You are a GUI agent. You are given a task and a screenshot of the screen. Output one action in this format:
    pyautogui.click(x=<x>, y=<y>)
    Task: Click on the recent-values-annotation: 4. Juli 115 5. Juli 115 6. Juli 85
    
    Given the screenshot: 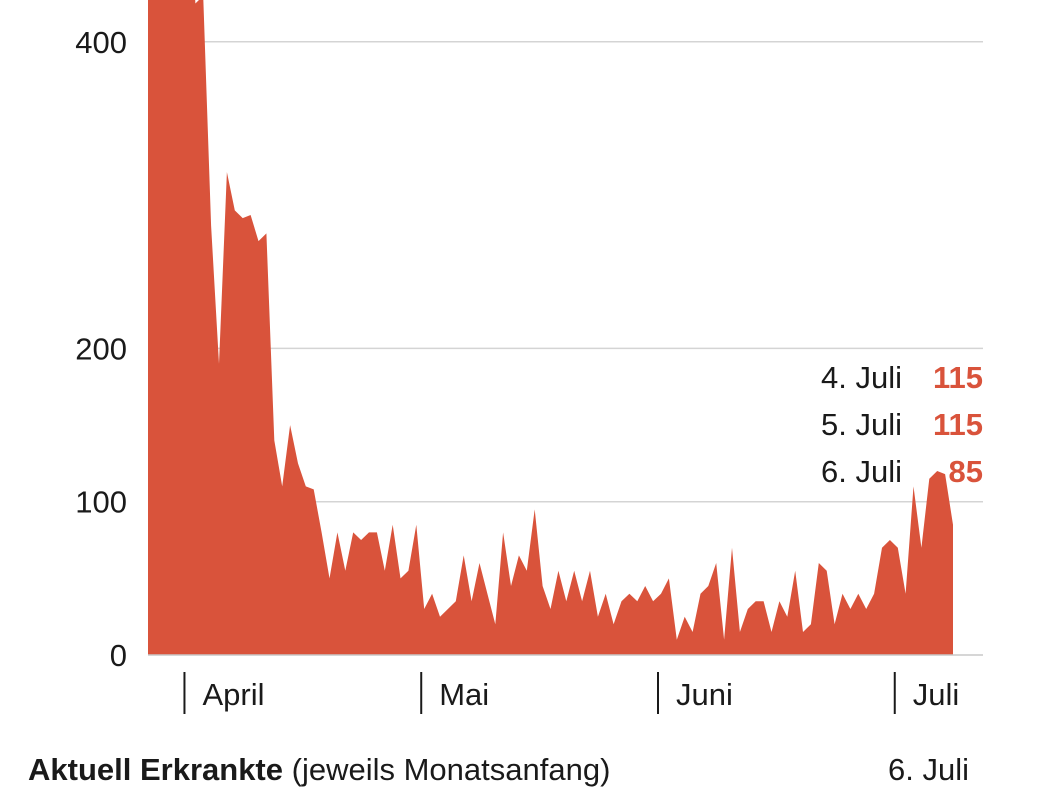 What is the action you would take?
    pyautogui.click(x=902, y=424)
    